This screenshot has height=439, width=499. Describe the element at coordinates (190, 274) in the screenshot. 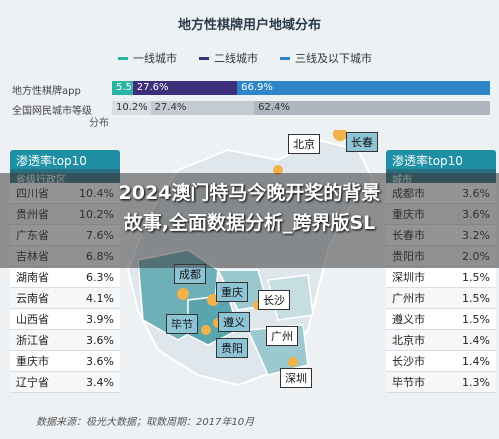

I see `map-label-chengdu: 成都` at that location.